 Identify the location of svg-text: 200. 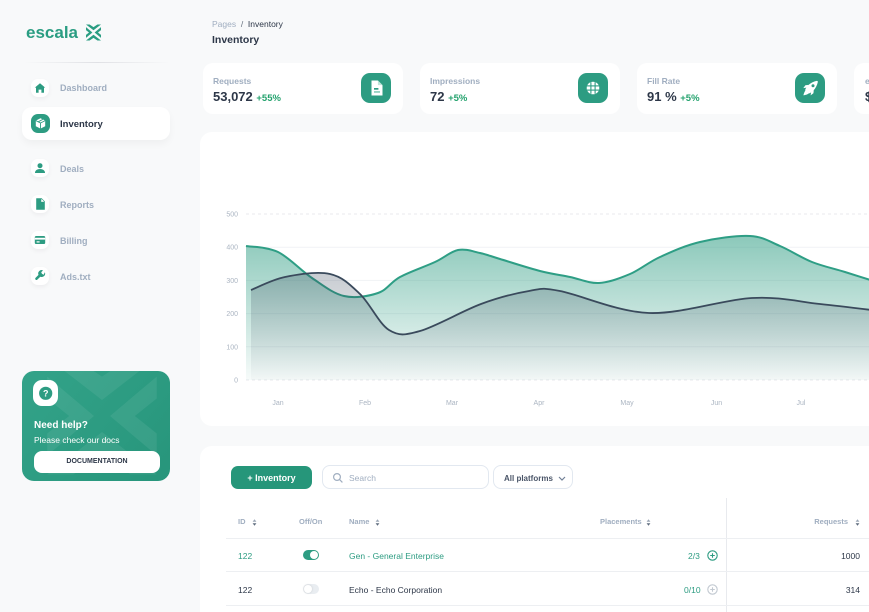
(232, 314).